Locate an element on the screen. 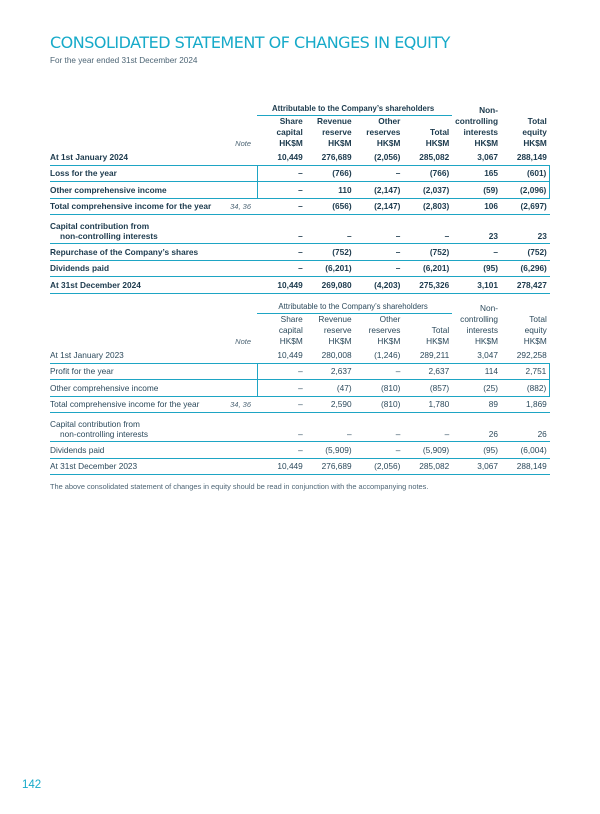 Image resolution: width=600 pixels, height=814 pixels. cell-value: (6,004) is located at coordinates (525, 450).